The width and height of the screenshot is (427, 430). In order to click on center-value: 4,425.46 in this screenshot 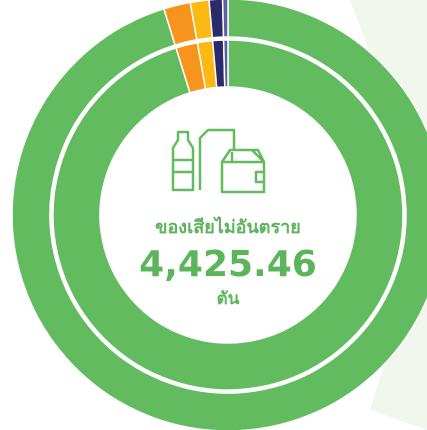, I will do `click(228, 264)`.